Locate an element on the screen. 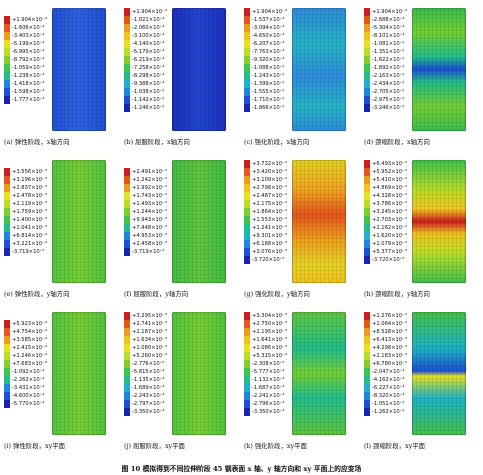  legend-row: -3.350×10⁻³ is located at coordinates (273, 412).